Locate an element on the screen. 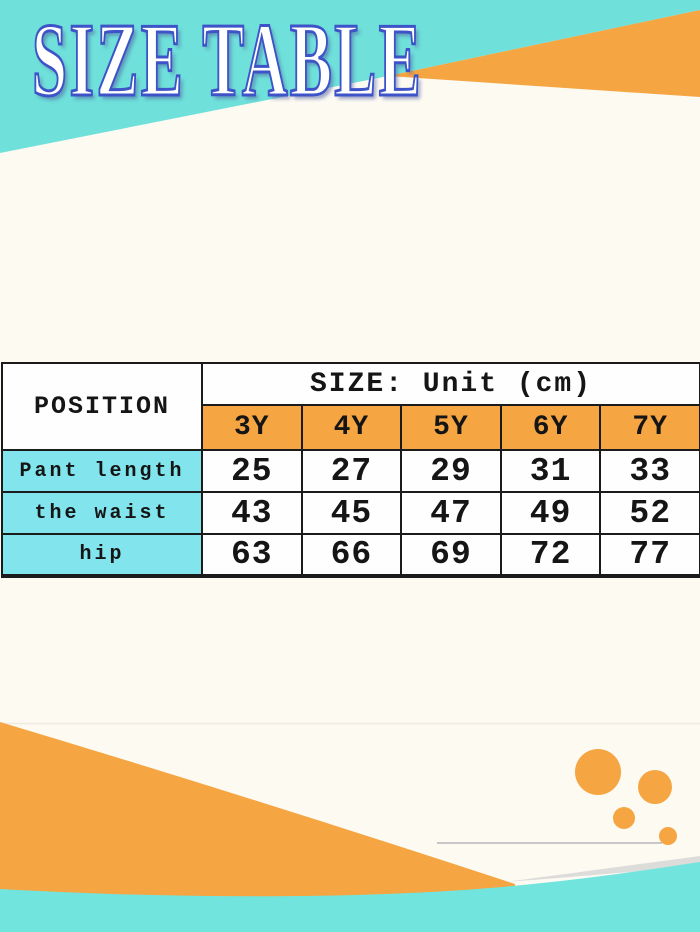  position-header-cell: POSITION is located at coordinates (102, 406).